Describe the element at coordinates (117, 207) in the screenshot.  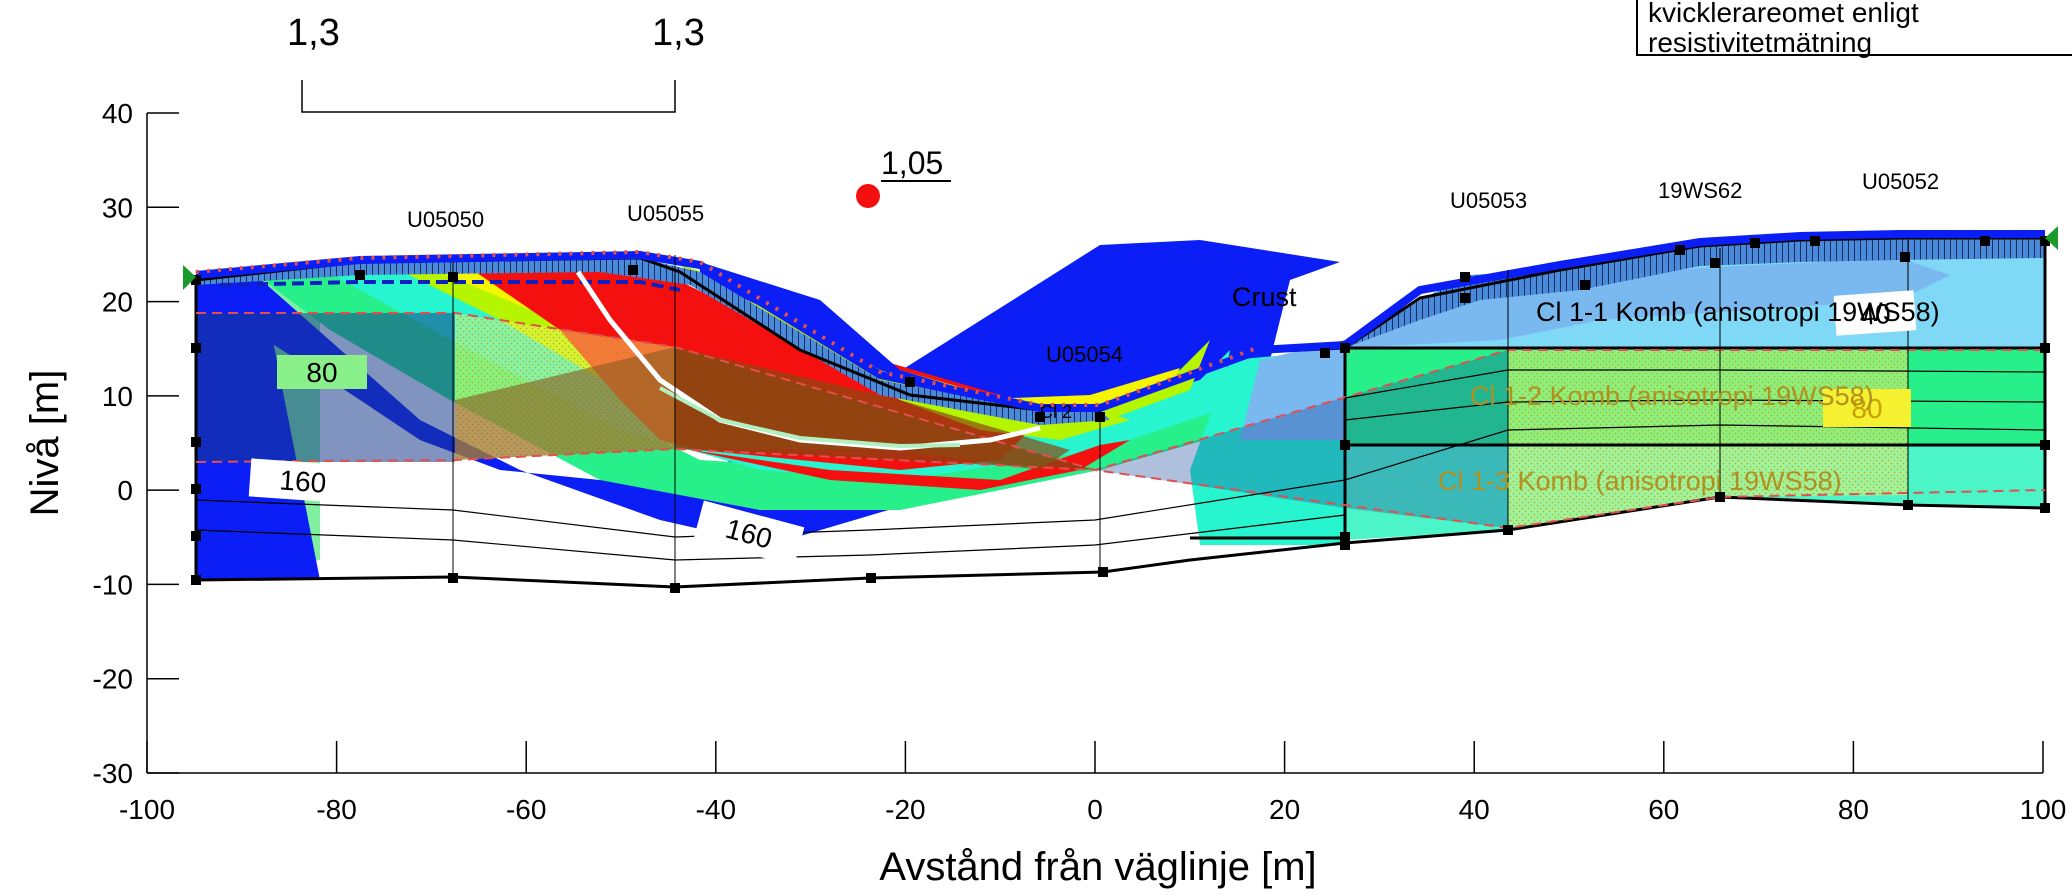
I see `y-tick-label: 30` at that location.